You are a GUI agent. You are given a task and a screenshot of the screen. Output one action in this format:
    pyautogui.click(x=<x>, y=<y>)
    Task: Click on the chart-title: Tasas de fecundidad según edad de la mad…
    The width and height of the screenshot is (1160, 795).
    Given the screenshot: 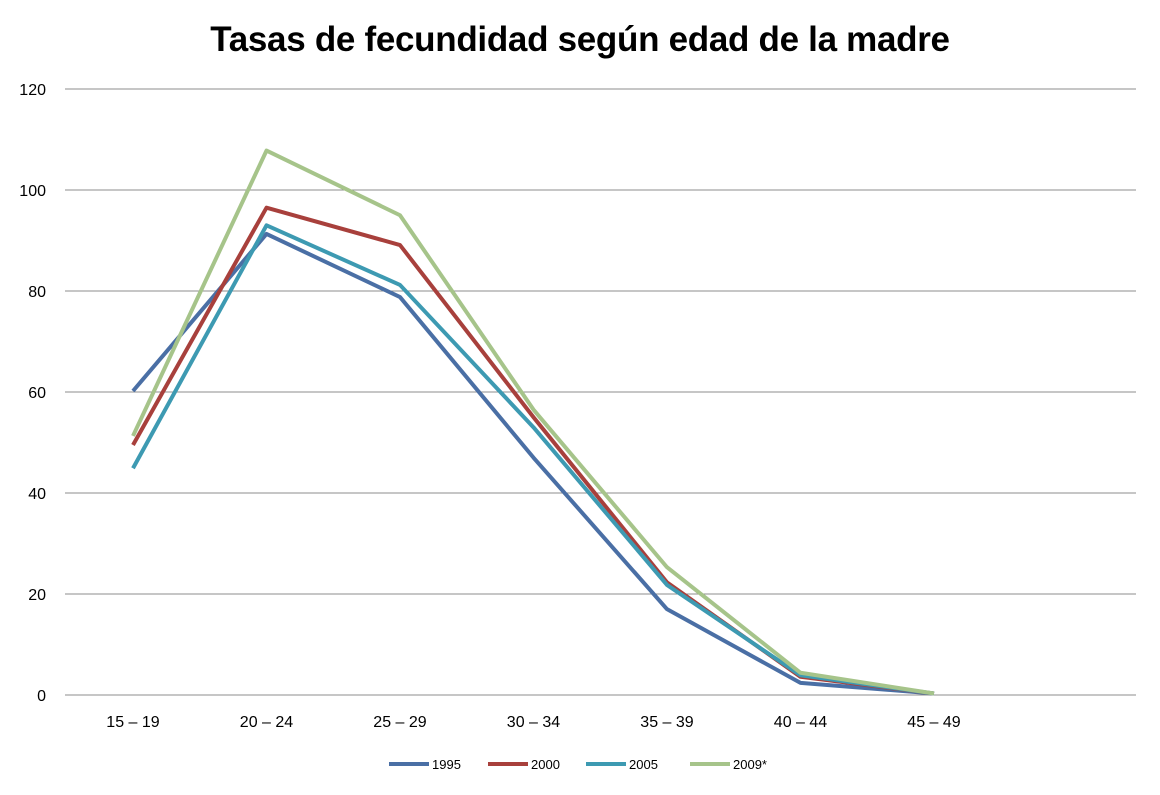 What is the action you would take?
    pyautogui.click(x=580, y=39)
    